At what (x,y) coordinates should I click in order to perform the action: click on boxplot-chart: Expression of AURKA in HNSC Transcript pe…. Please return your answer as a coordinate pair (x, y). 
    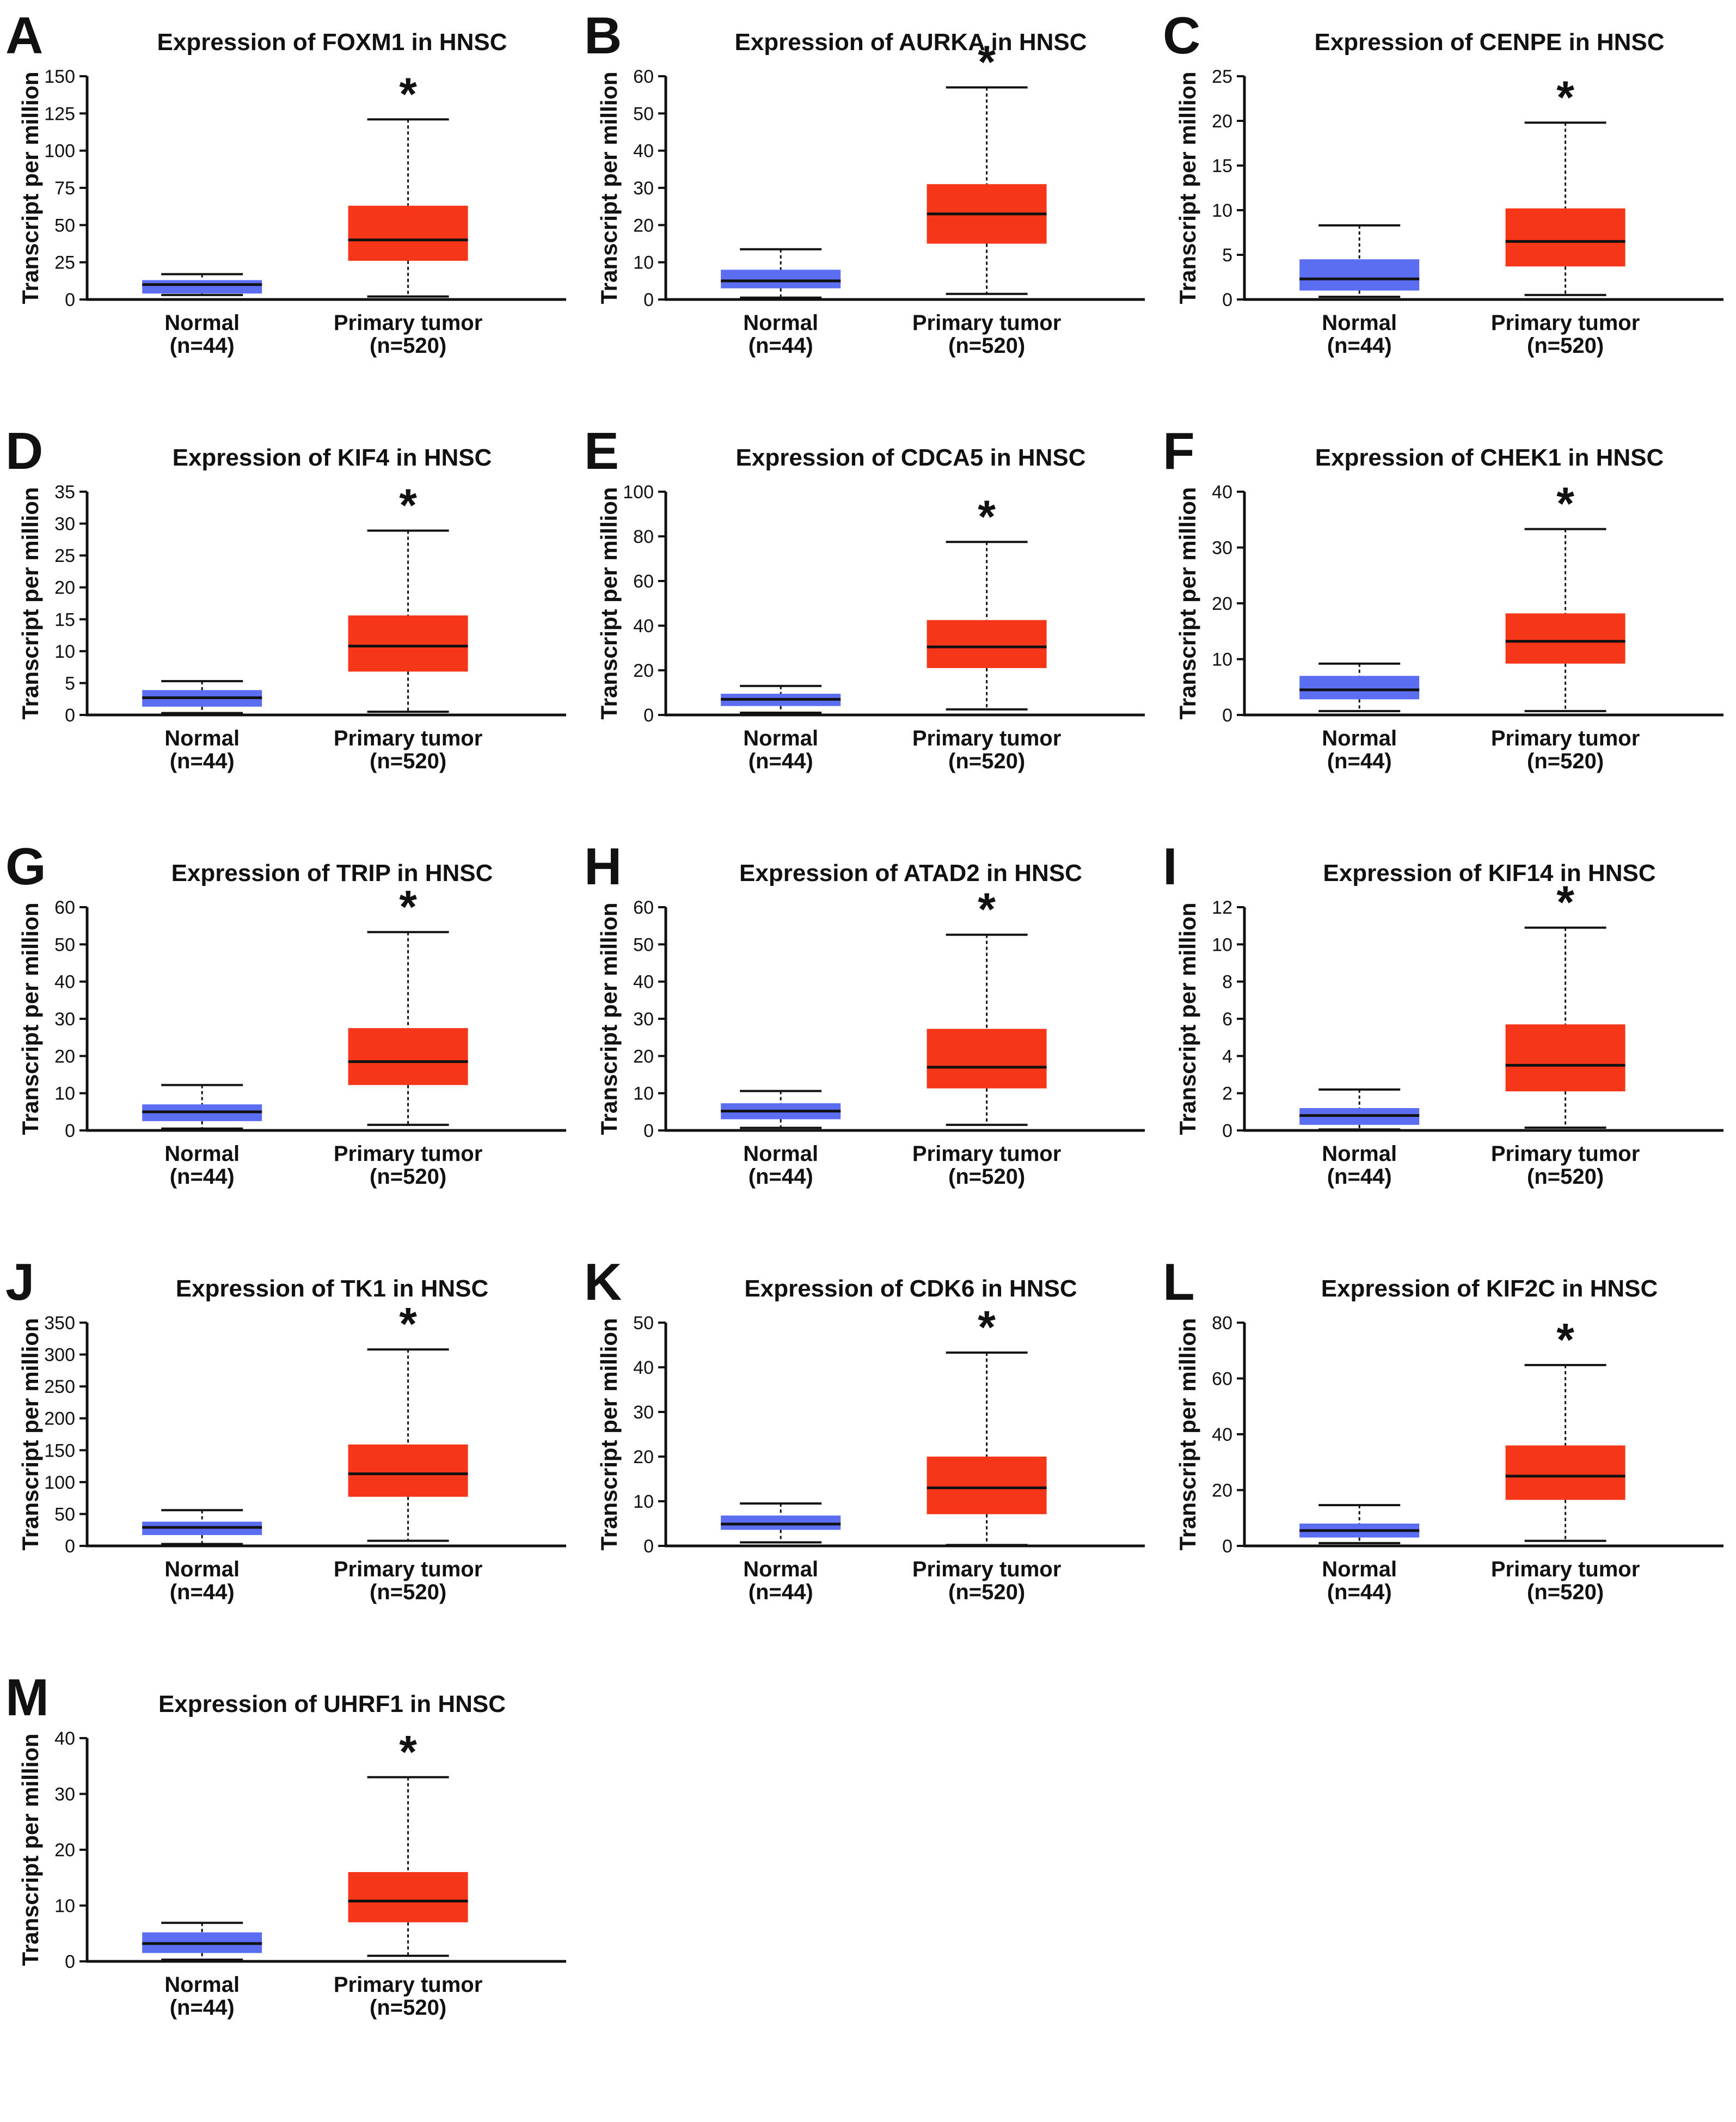
    Looking at the image, I should click on (870, 193).